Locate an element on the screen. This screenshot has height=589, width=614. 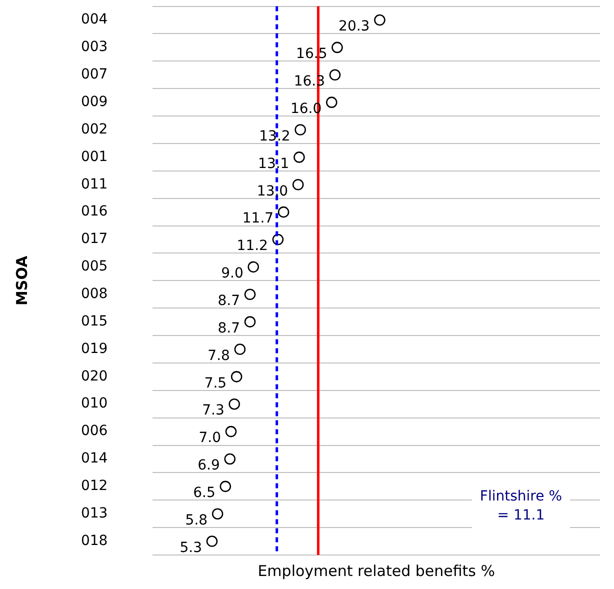
data-label: 13.0 is located at coordinates (272, 191).